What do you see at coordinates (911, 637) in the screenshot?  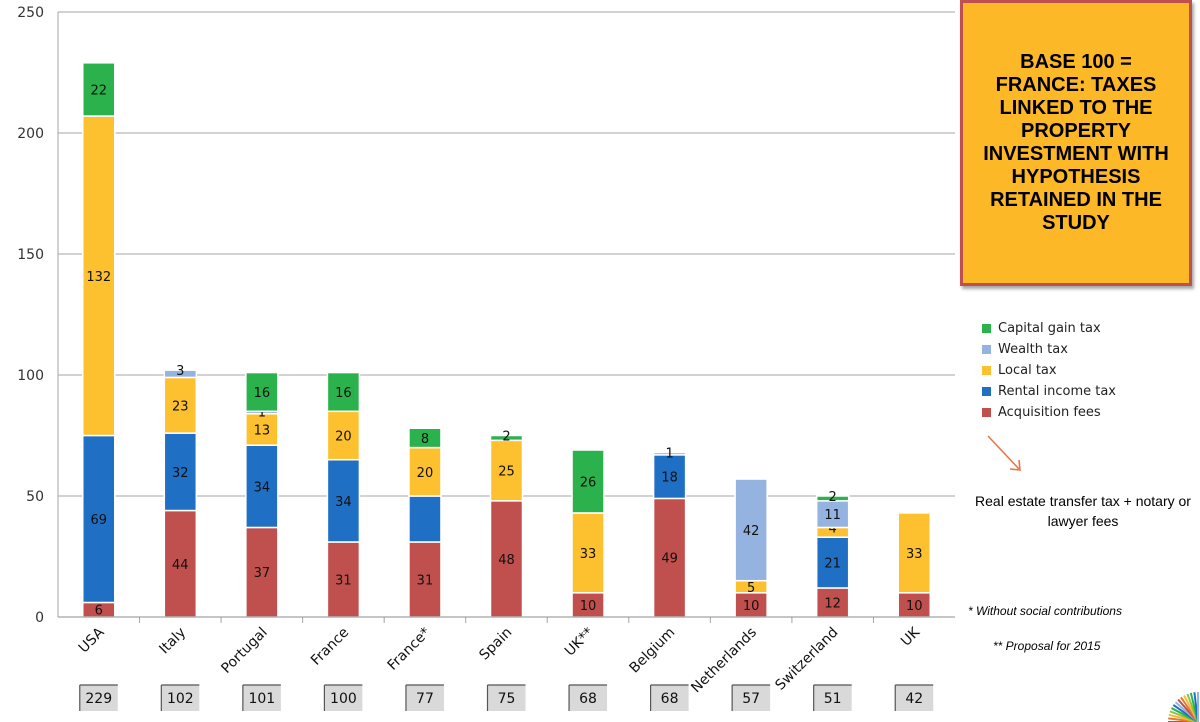 I see `category-label: UK` at bounding box center [911, 637].